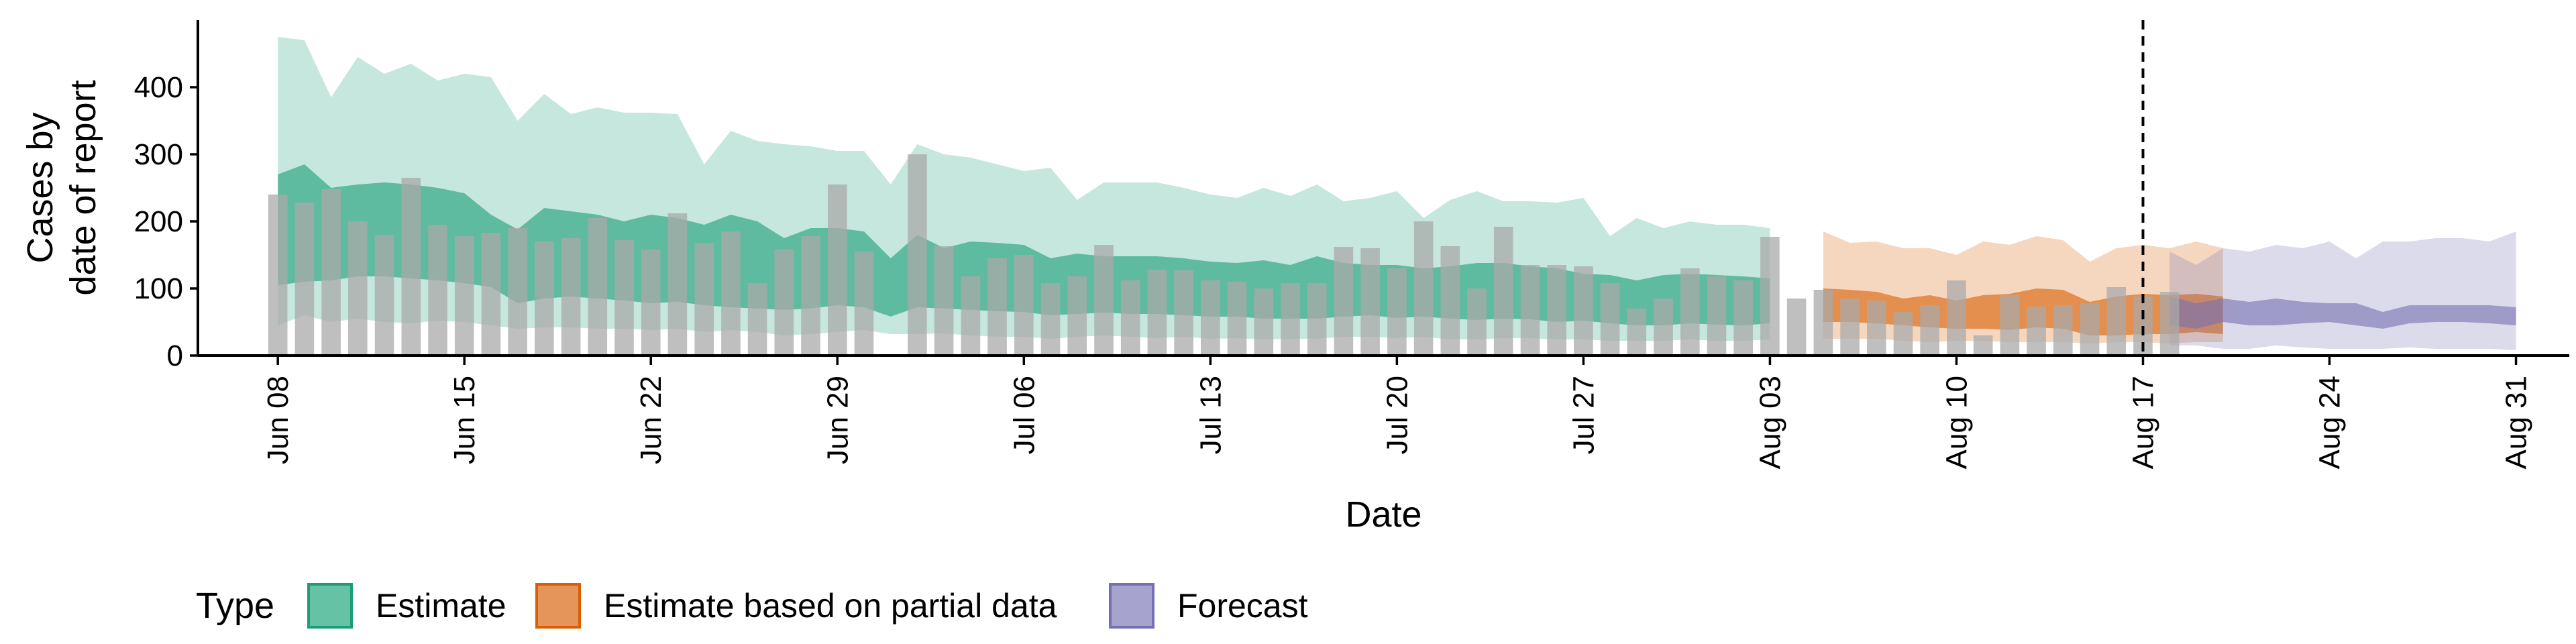  Describe the element at coordinates (158, 221) in the screenshot. I see `y-tick-label: 200` at that location.